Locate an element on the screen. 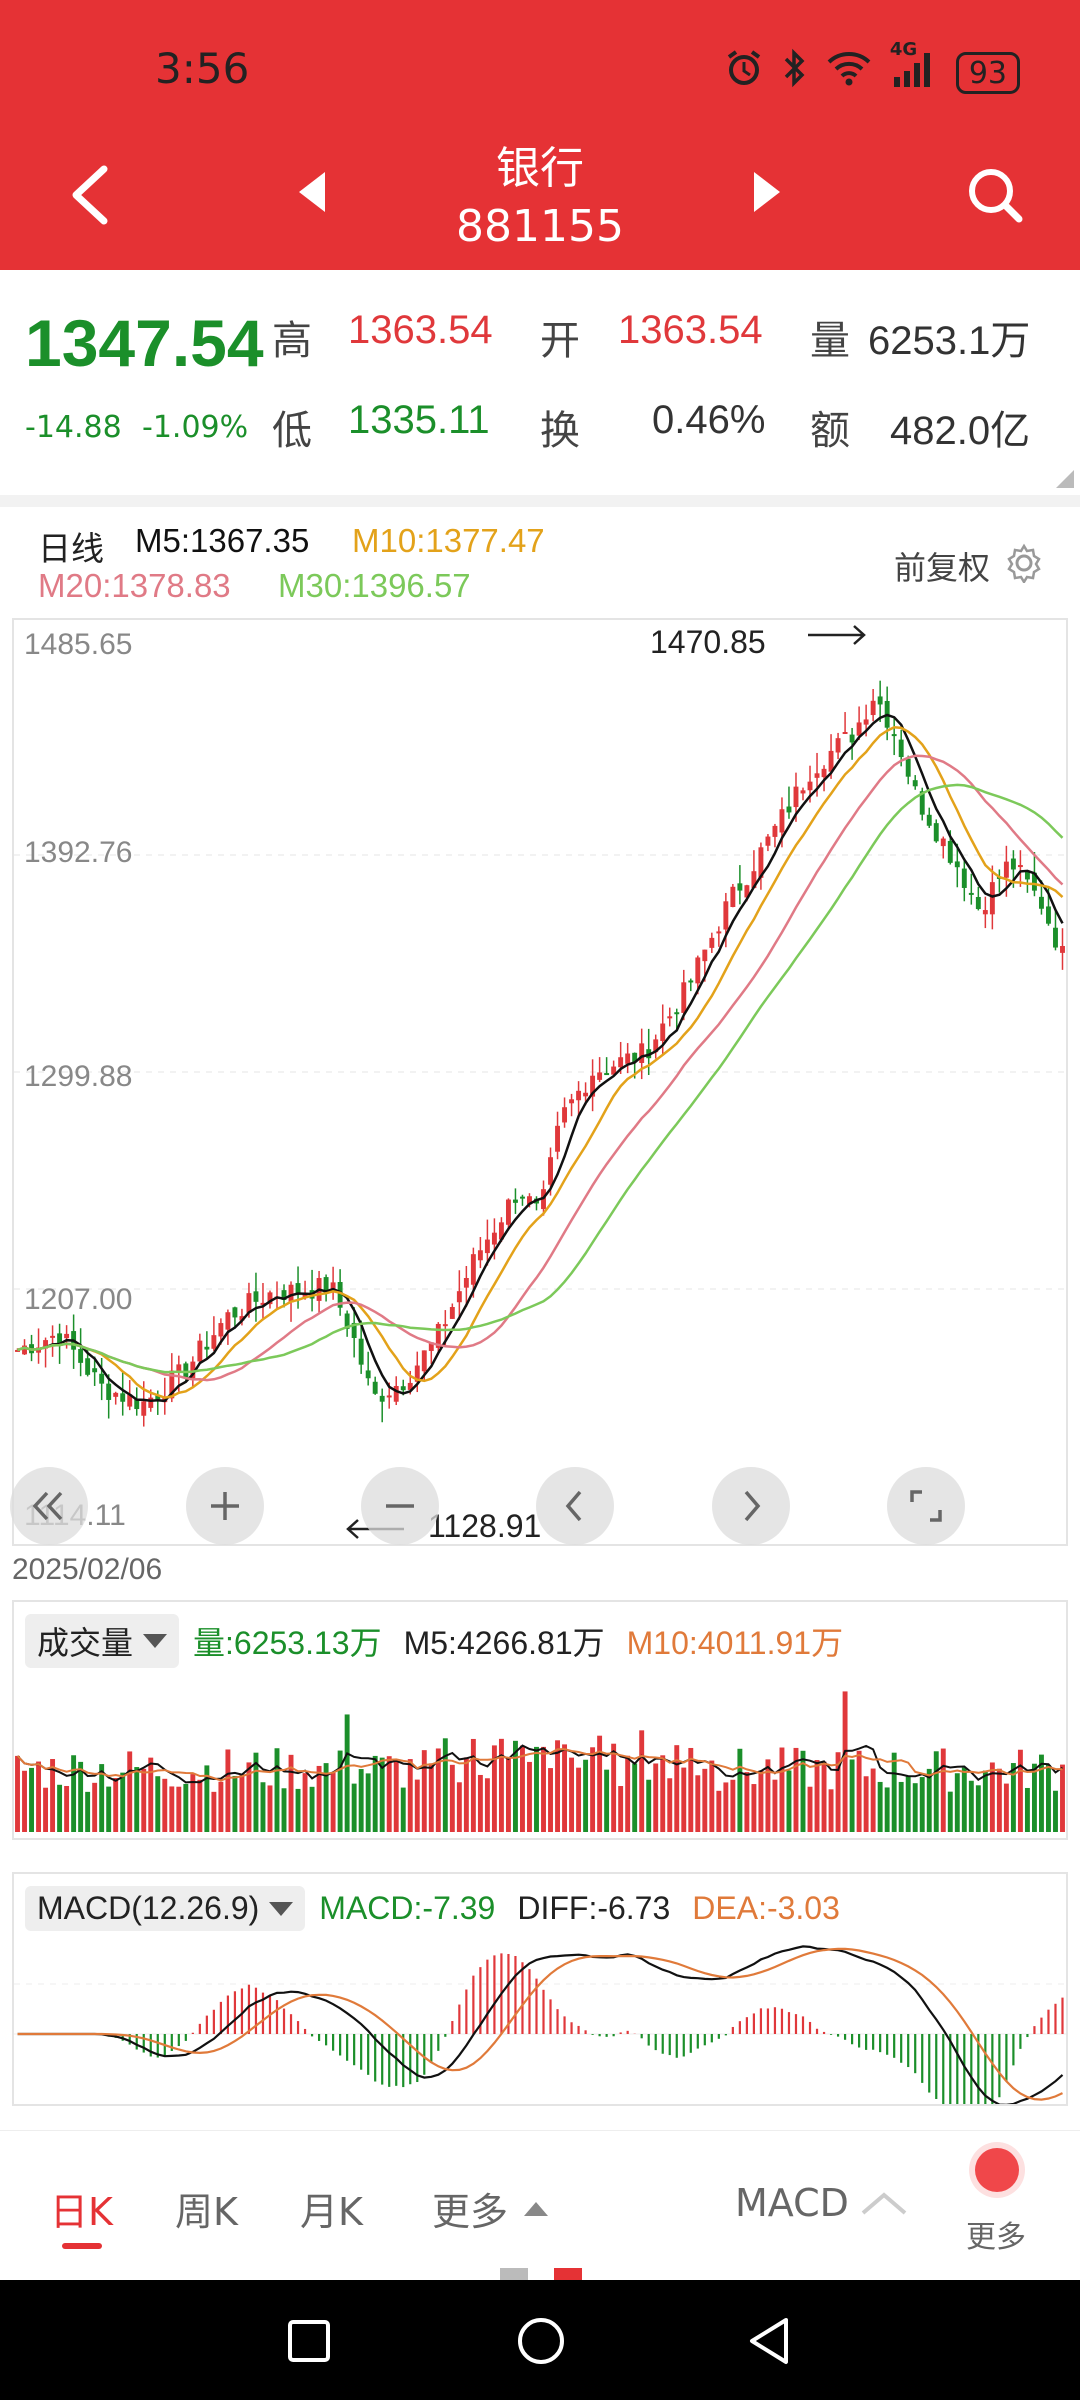 This screenshot has height=2400, width=1080. scroll-start-button is located at coordinates (49, 1506).